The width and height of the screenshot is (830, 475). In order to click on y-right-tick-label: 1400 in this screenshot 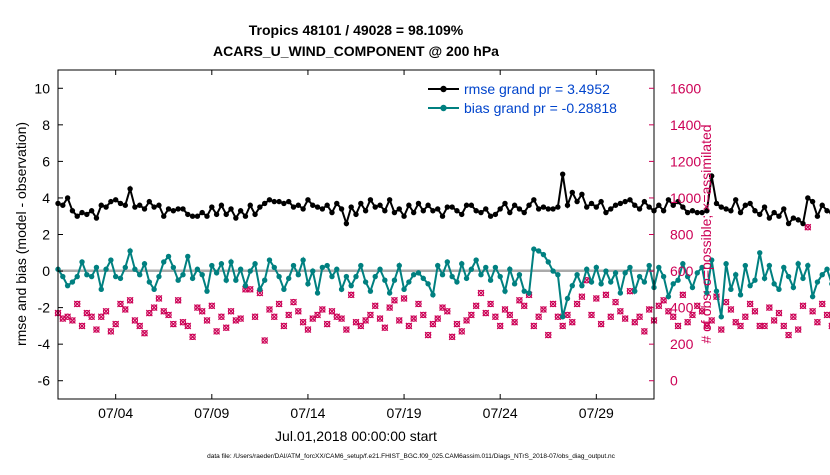, I will do `click(685, 125)`.